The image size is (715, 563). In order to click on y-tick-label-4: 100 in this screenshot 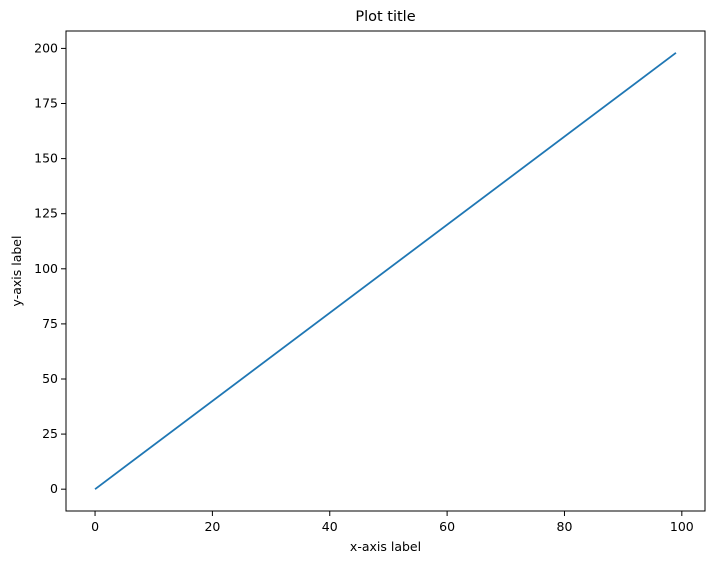, I will do `click(46, 268)`.